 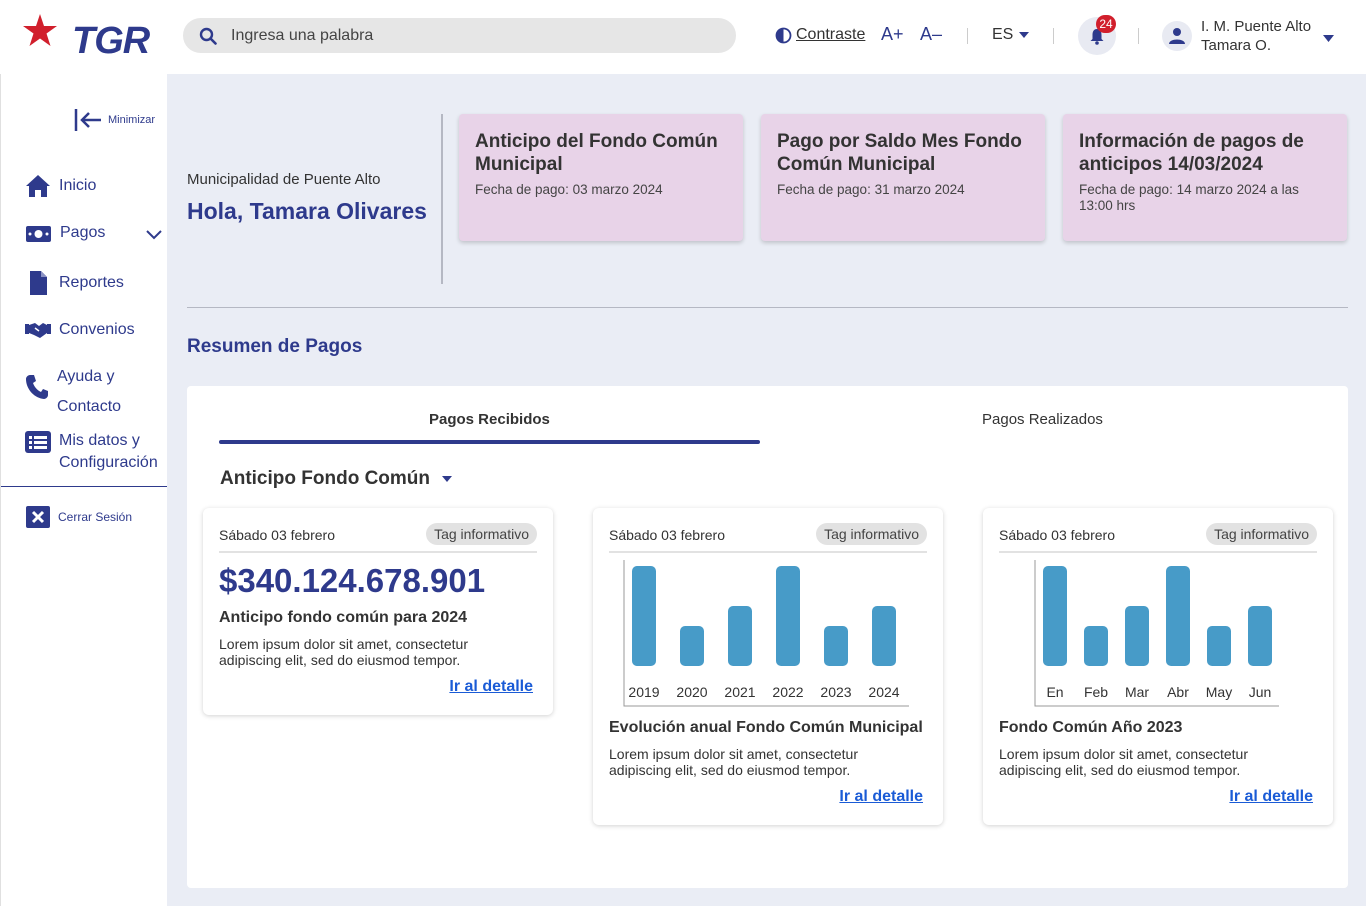 What do you see at coordinates (931, 34) in the screenshot?
I see `font-decrease-button: A–` at bounding box center [931, 34].